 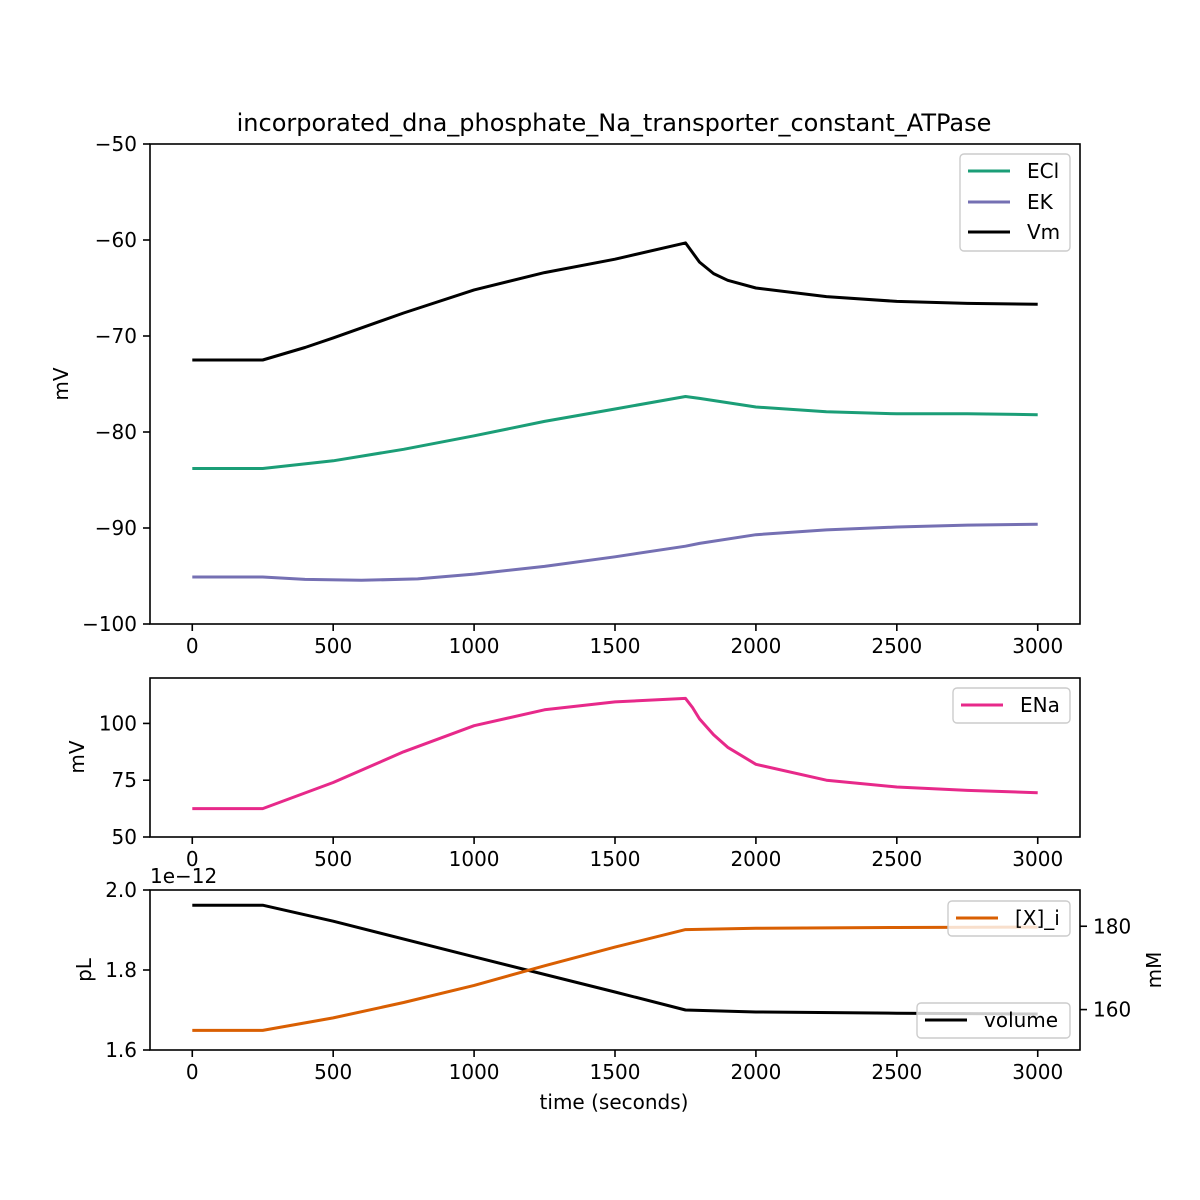 I want to click on legend-label-volume: volume, so click(x=1021, y=1020).